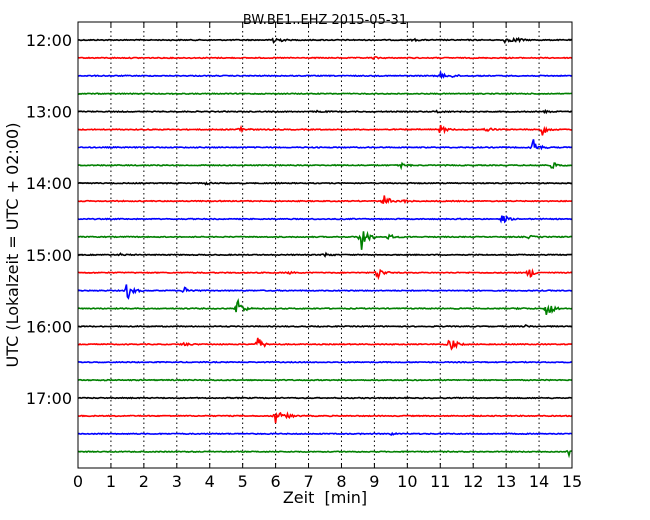  I want to click on x-tick-label: 10, so click(407, 481).